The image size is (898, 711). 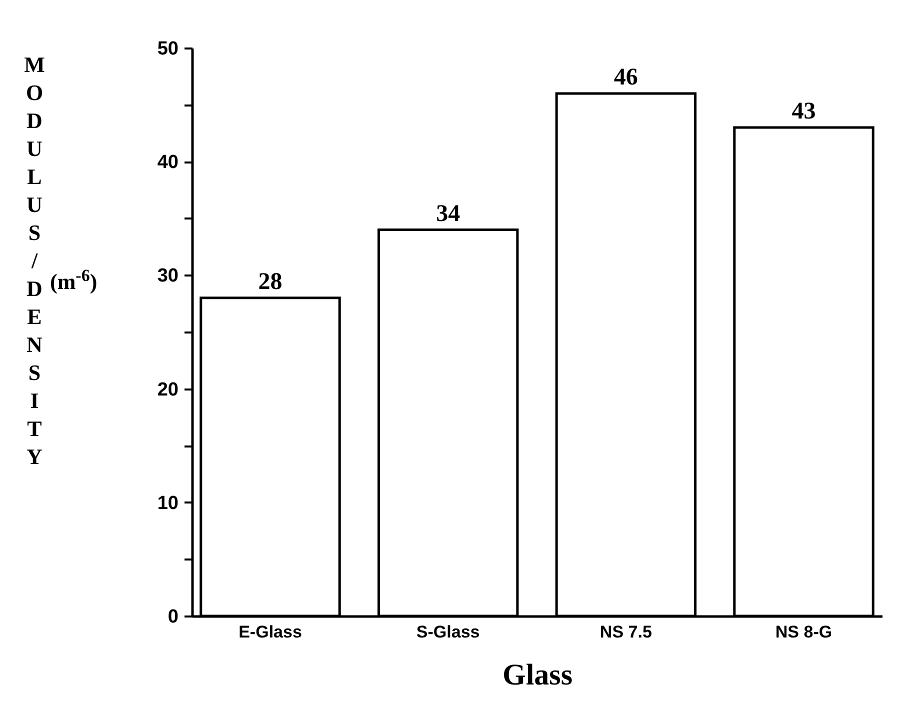 I want to click on y-tick-label: 30, so click(x=167, y=276).